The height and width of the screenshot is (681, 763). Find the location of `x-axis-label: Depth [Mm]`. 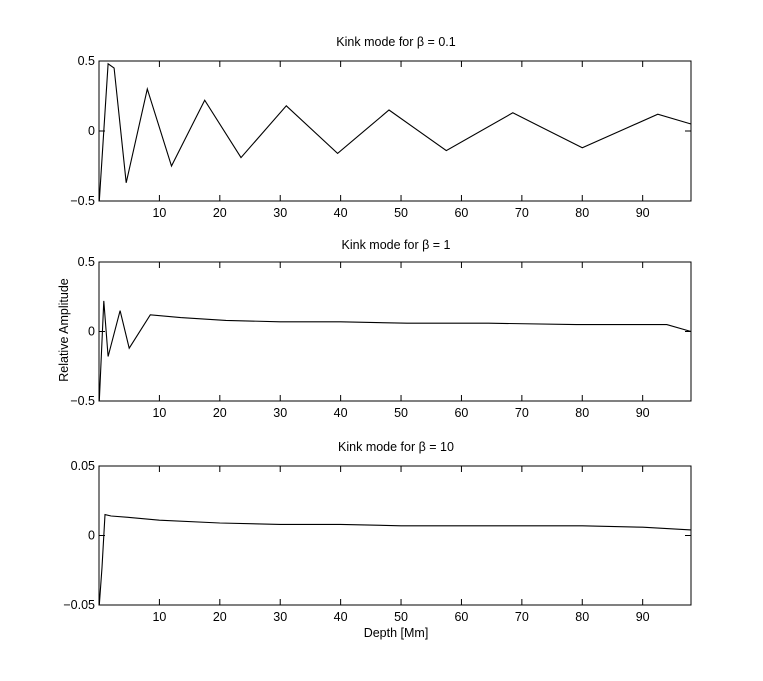

x-axis-label: Depth [Mm] is located at coordinates (396, 633).